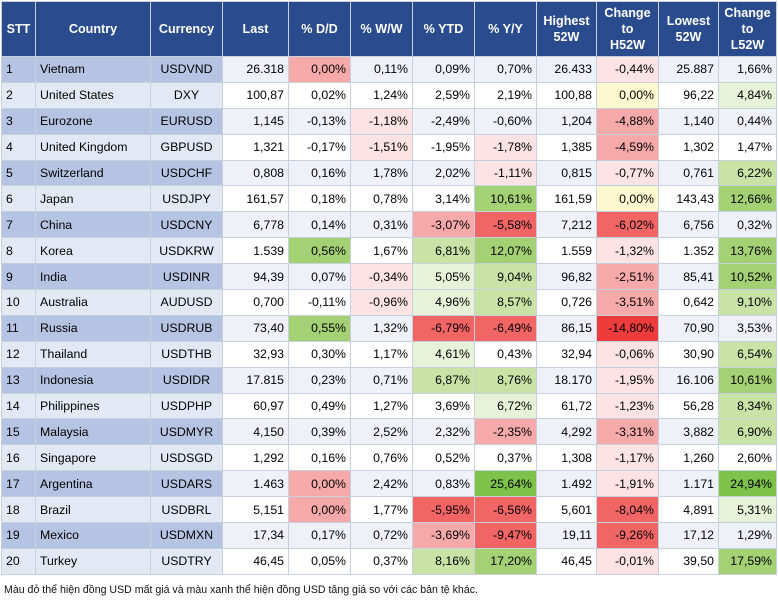 Image resolution: width=778 pixels, height=602 pixels. What do you see at coordinates (566, 380) in the screenshot?
I see `cell-highest-52w: 18.170` at bounding box center [566, 380].